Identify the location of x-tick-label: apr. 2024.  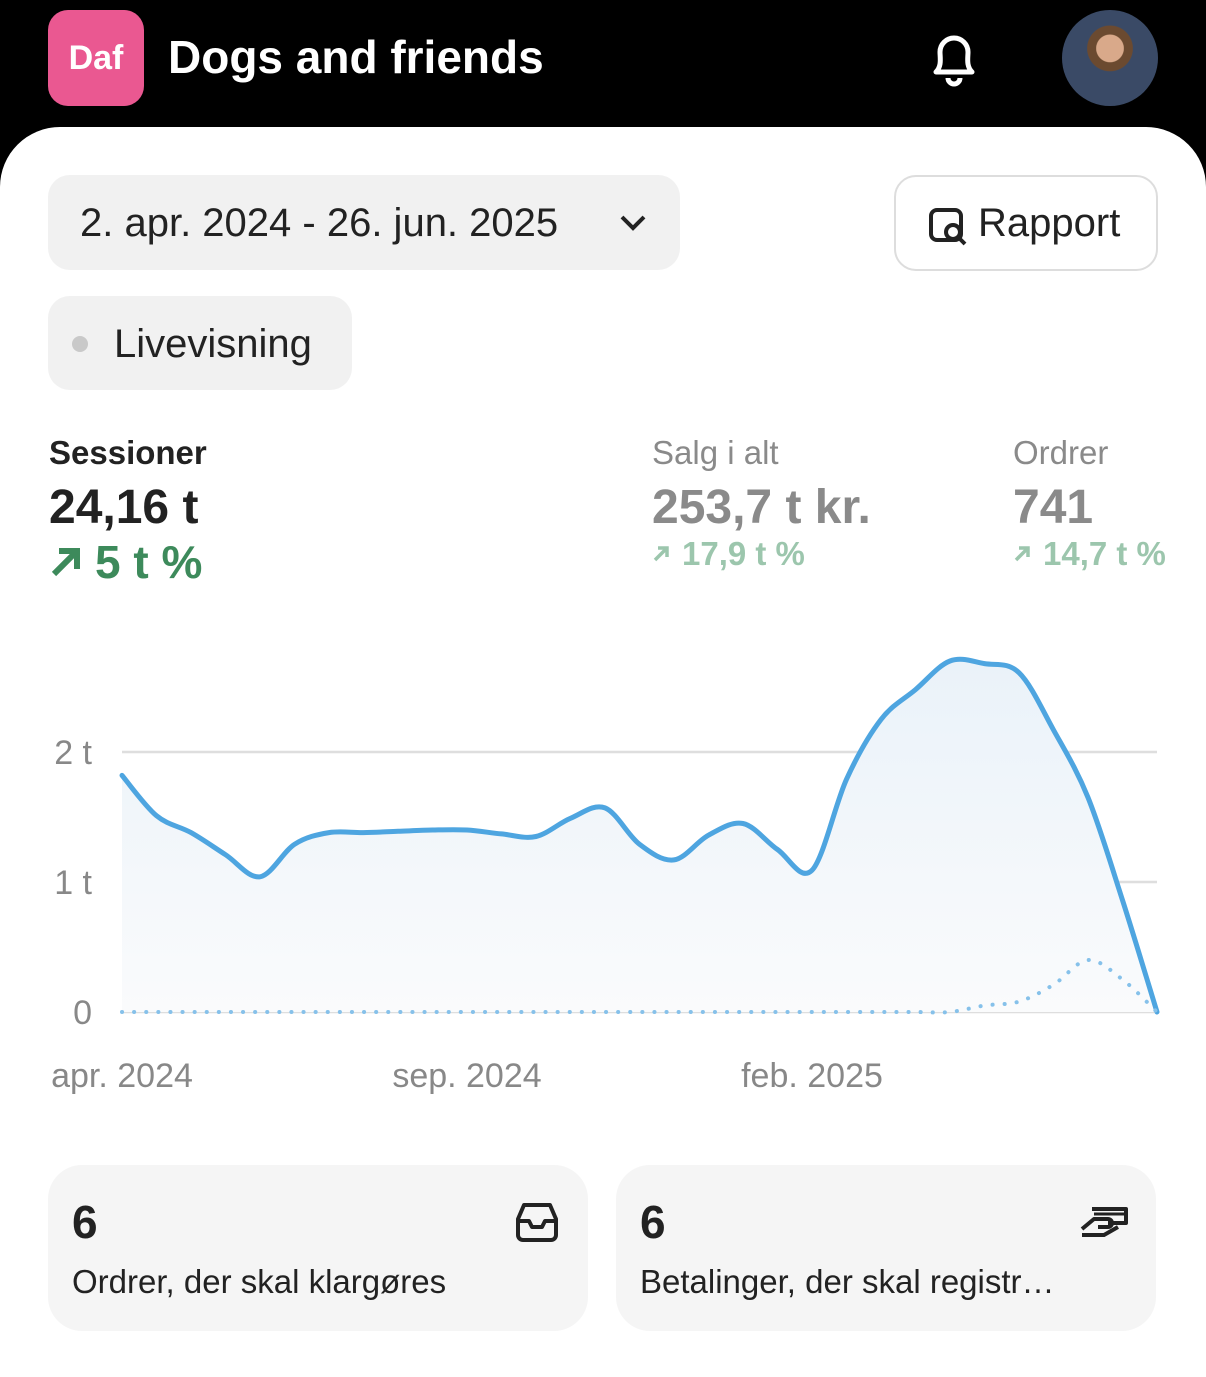
(122, 1076).